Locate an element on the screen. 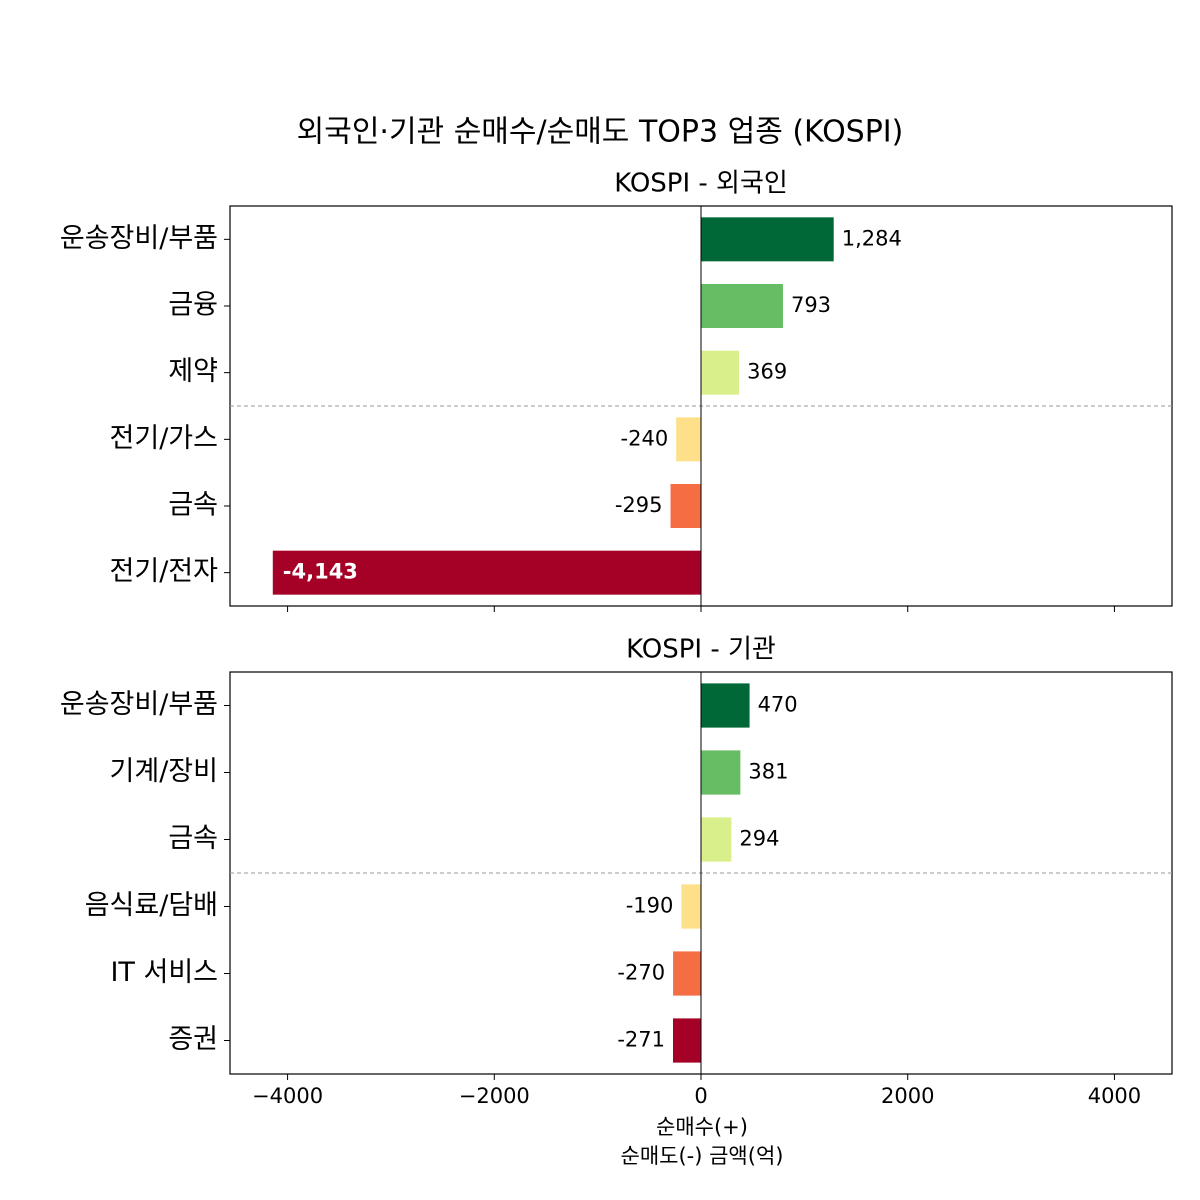  value-label: 294 is located at coordinates (759, 839).